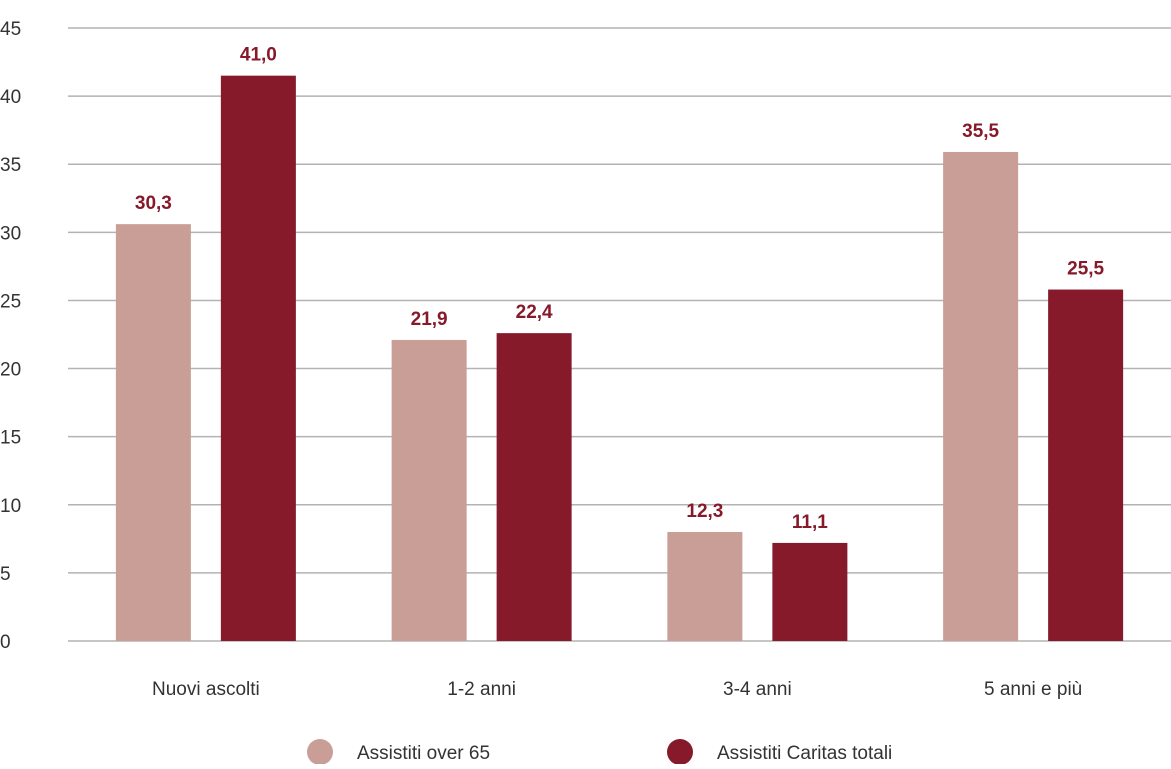  What do you see at coordinates (10, 29) in the screenshot?
I see `y-tick-label: 45` at bounding box center [10, 29].